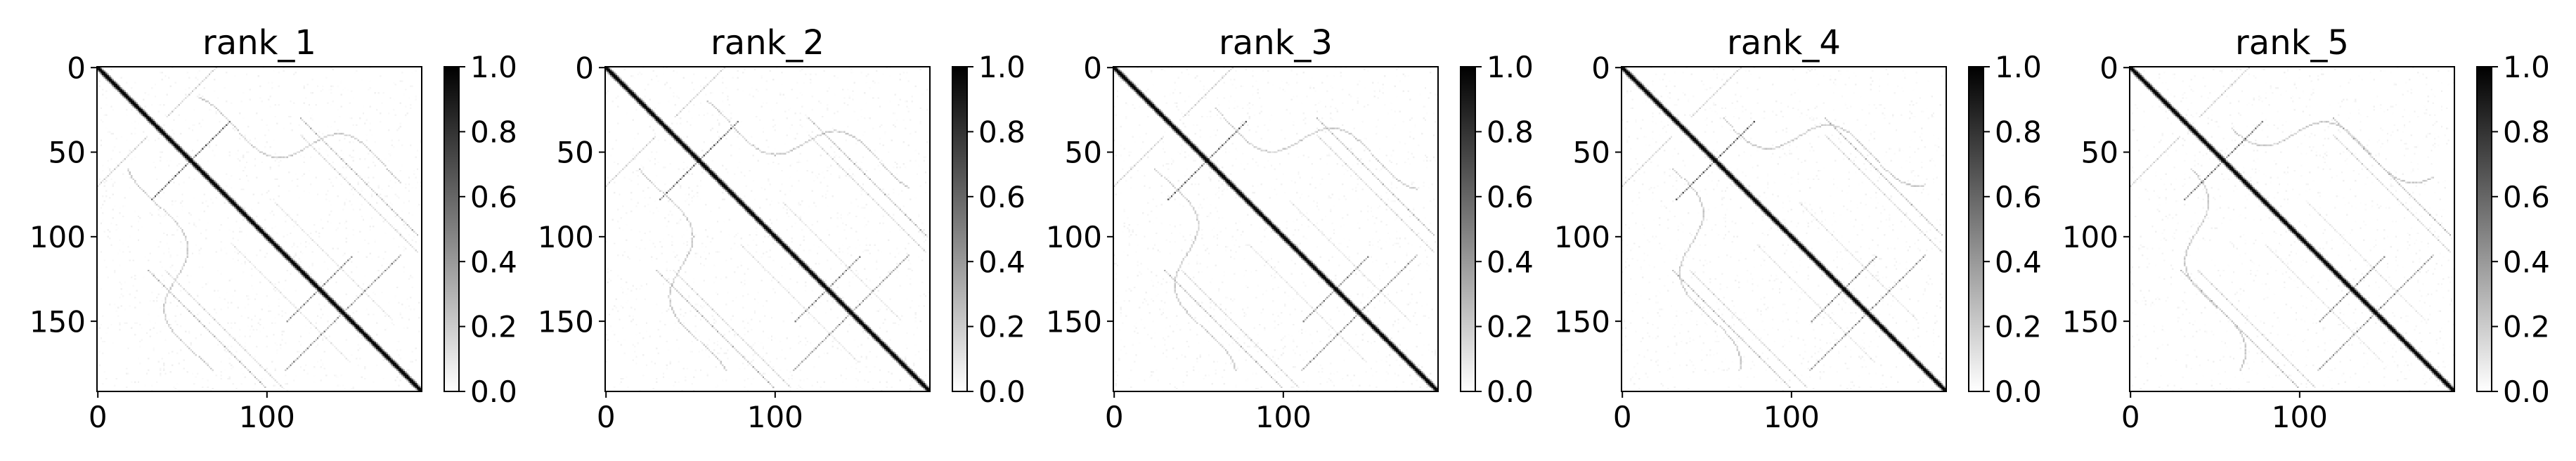 This screenshot has height=461, width=2576. Describe the element at coordinates (767, 43) in the screenshot. I see `panel-title: rank_2` at that location.